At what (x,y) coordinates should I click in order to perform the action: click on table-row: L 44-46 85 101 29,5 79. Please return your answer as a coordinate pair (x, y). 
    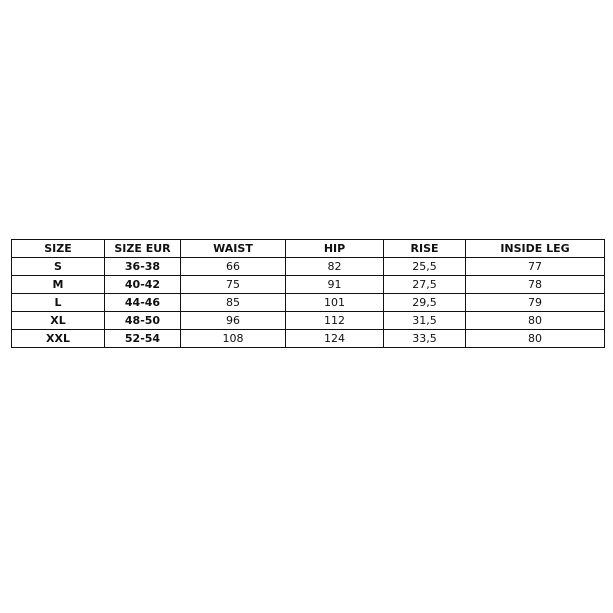
    Looking at the image, I should click on (308, 302).